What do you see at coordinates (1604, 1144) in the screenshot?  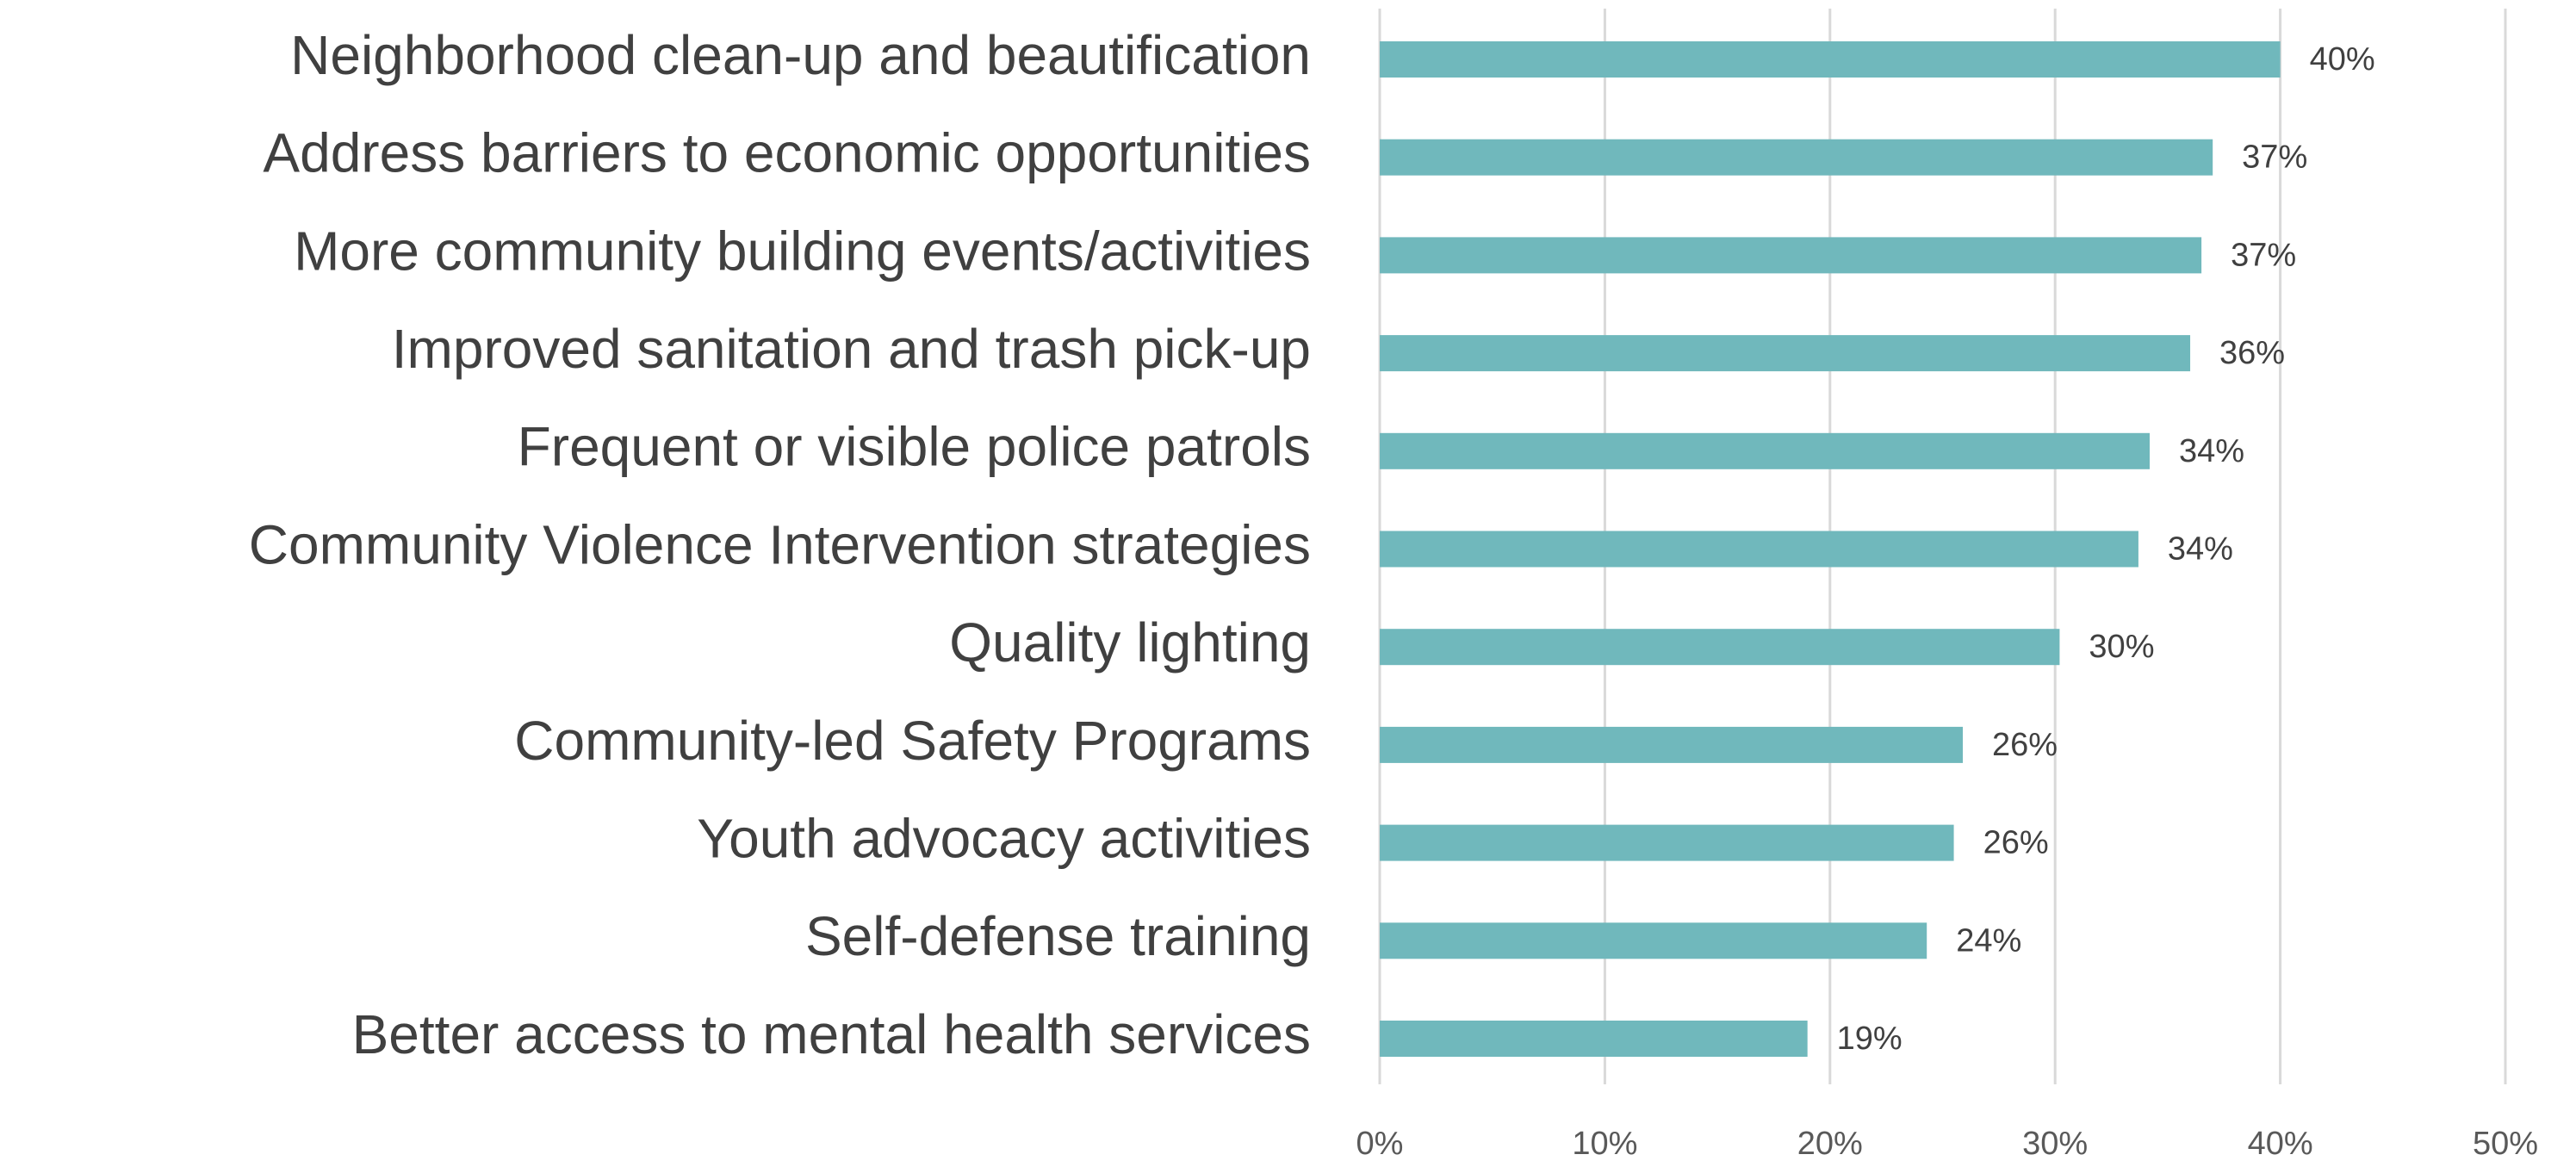 I see `x-tick-label: 10%` at bounding box center [1604, 1144].